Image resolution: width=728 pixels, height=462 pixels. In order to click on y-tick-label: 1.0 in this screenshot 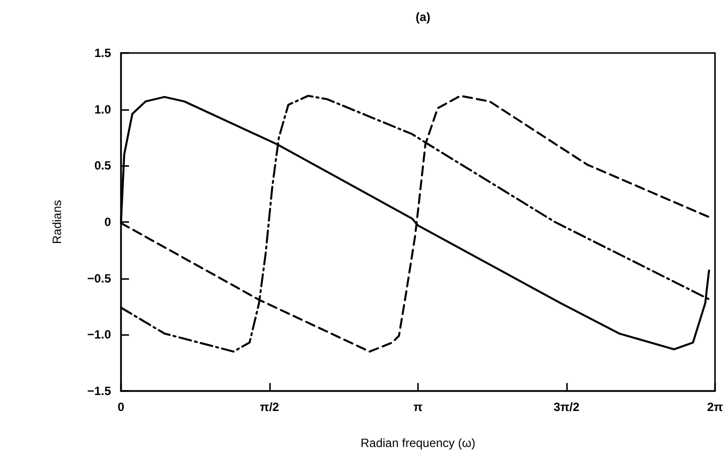, I will do `click(103, 109)`.